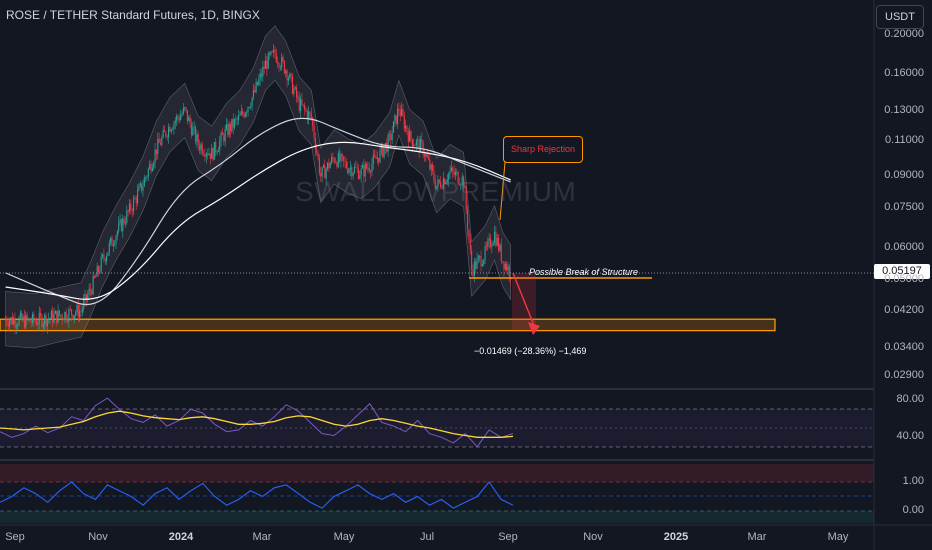 This screenshot has height=550, width=932. What do you see at coordinates (904, 139) in the screenshot?
I see `price-tick-label: 0.11000` at bounding box center [904, 139].